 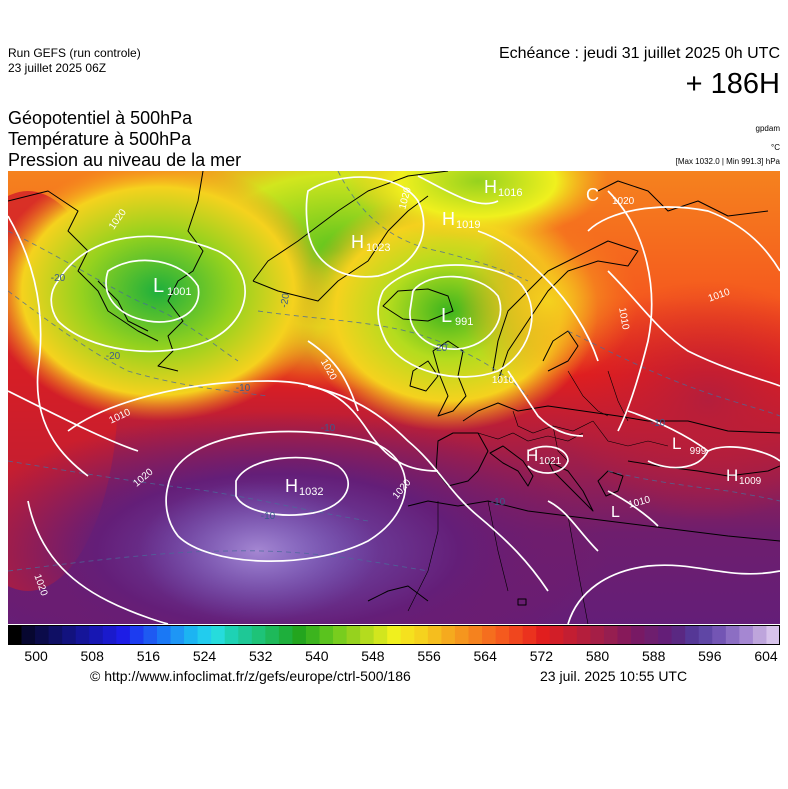 I want to click on colorbar-tick-label: 604, so click(x=766, y=656).